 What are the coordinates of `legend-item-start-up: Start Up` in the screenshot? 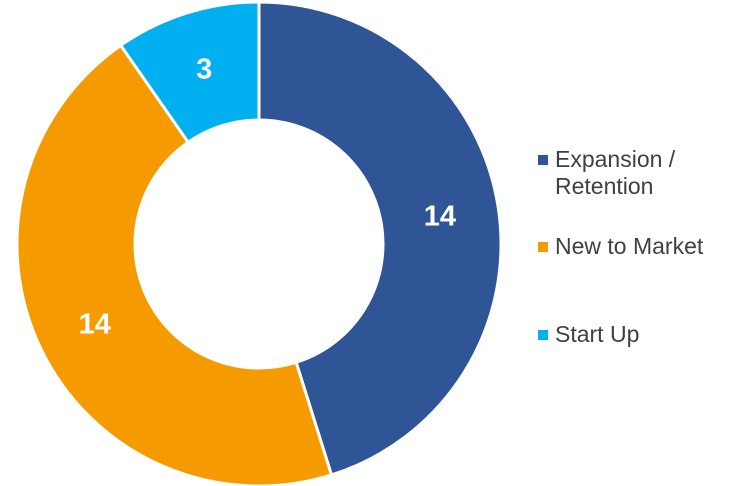 It's located at (588, 334).